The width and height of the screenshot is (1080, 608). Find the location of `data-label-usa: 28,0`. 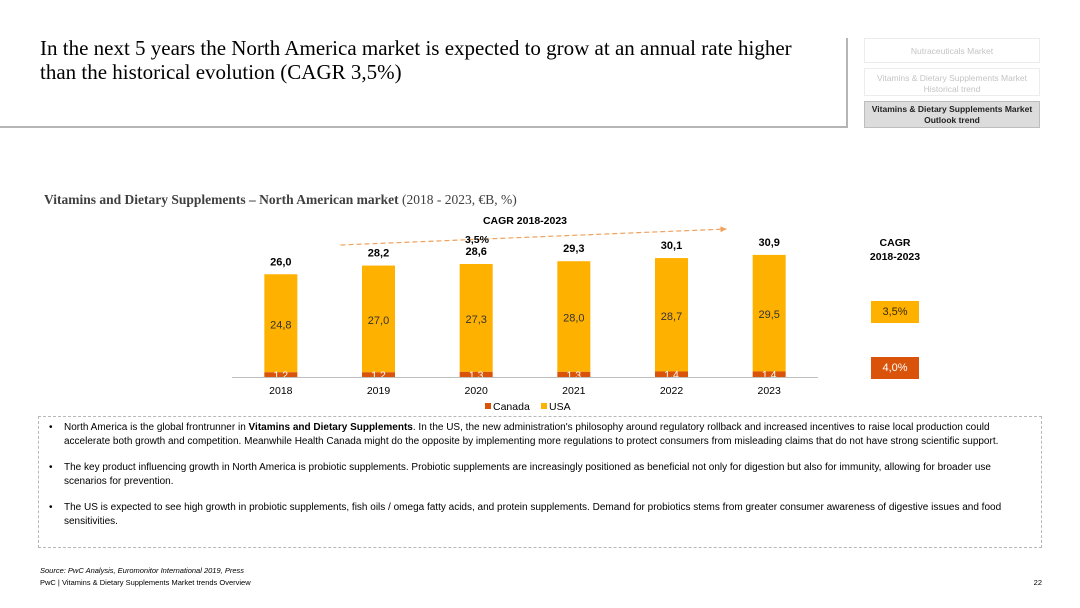

data-label-usa: 28,0 is located at coordinates (573, 319).